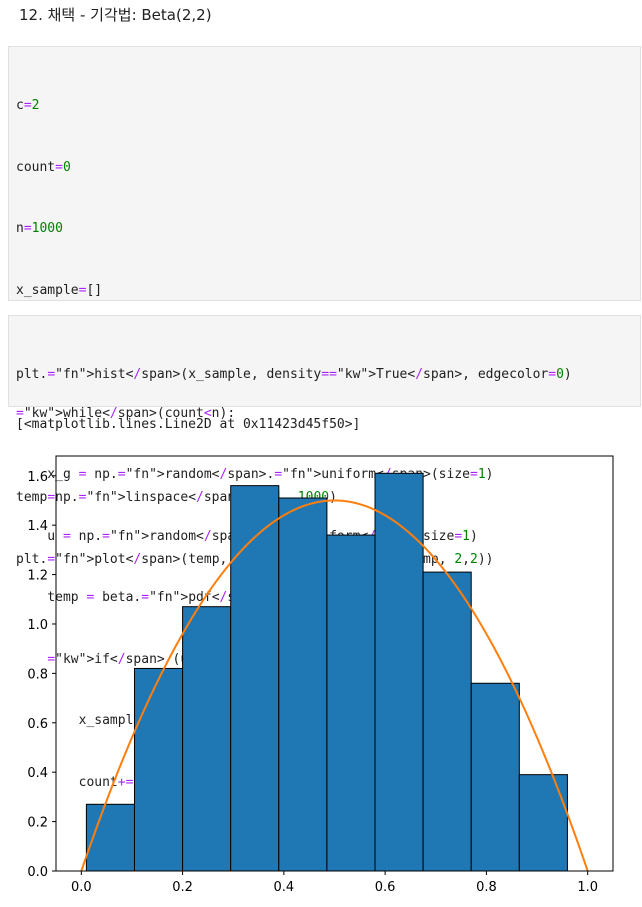 This screenshot has height=907, width=642. I want to click on y-tick-label: 0.2, so click(37, 823).